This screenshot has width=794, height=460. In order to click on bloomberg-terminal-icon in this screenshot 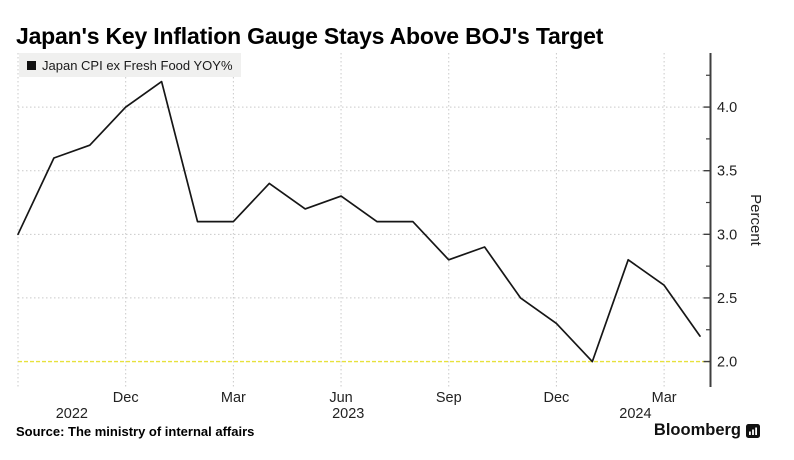, I will do `click(753, 430)`.